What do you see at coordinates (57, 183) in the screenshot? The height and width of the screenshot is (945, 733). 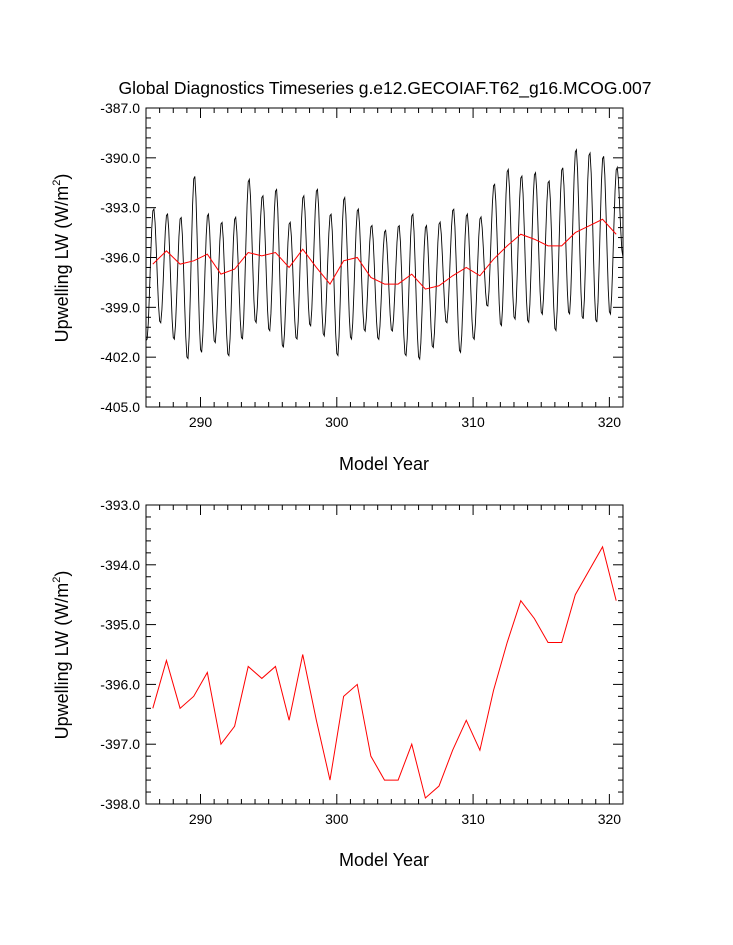 I see `top-y-axis-label-superscript: 2` at bounding box center [57, 183].